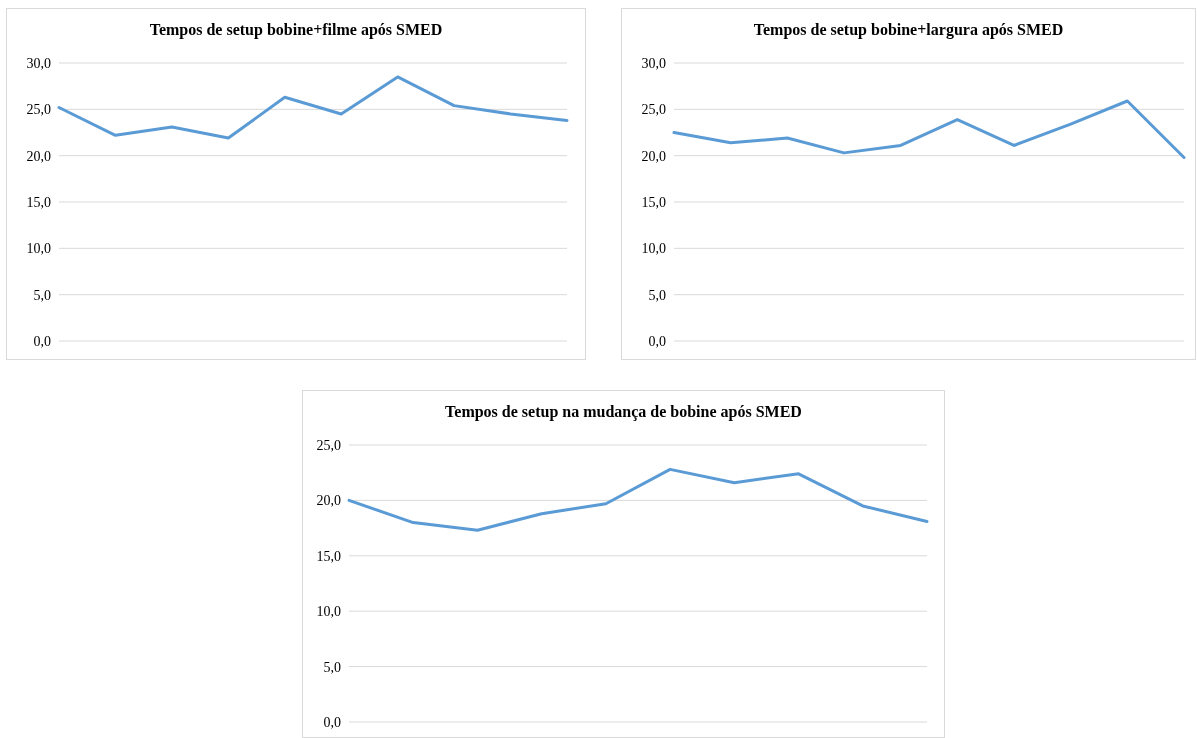 This screenshot has height=738, width=1197. What do you see at coordinates (296, 30) in the screenshot?
I see `chart-title: Tempos de setup bobine+filme após SMED` at bounding box center [296, 30].